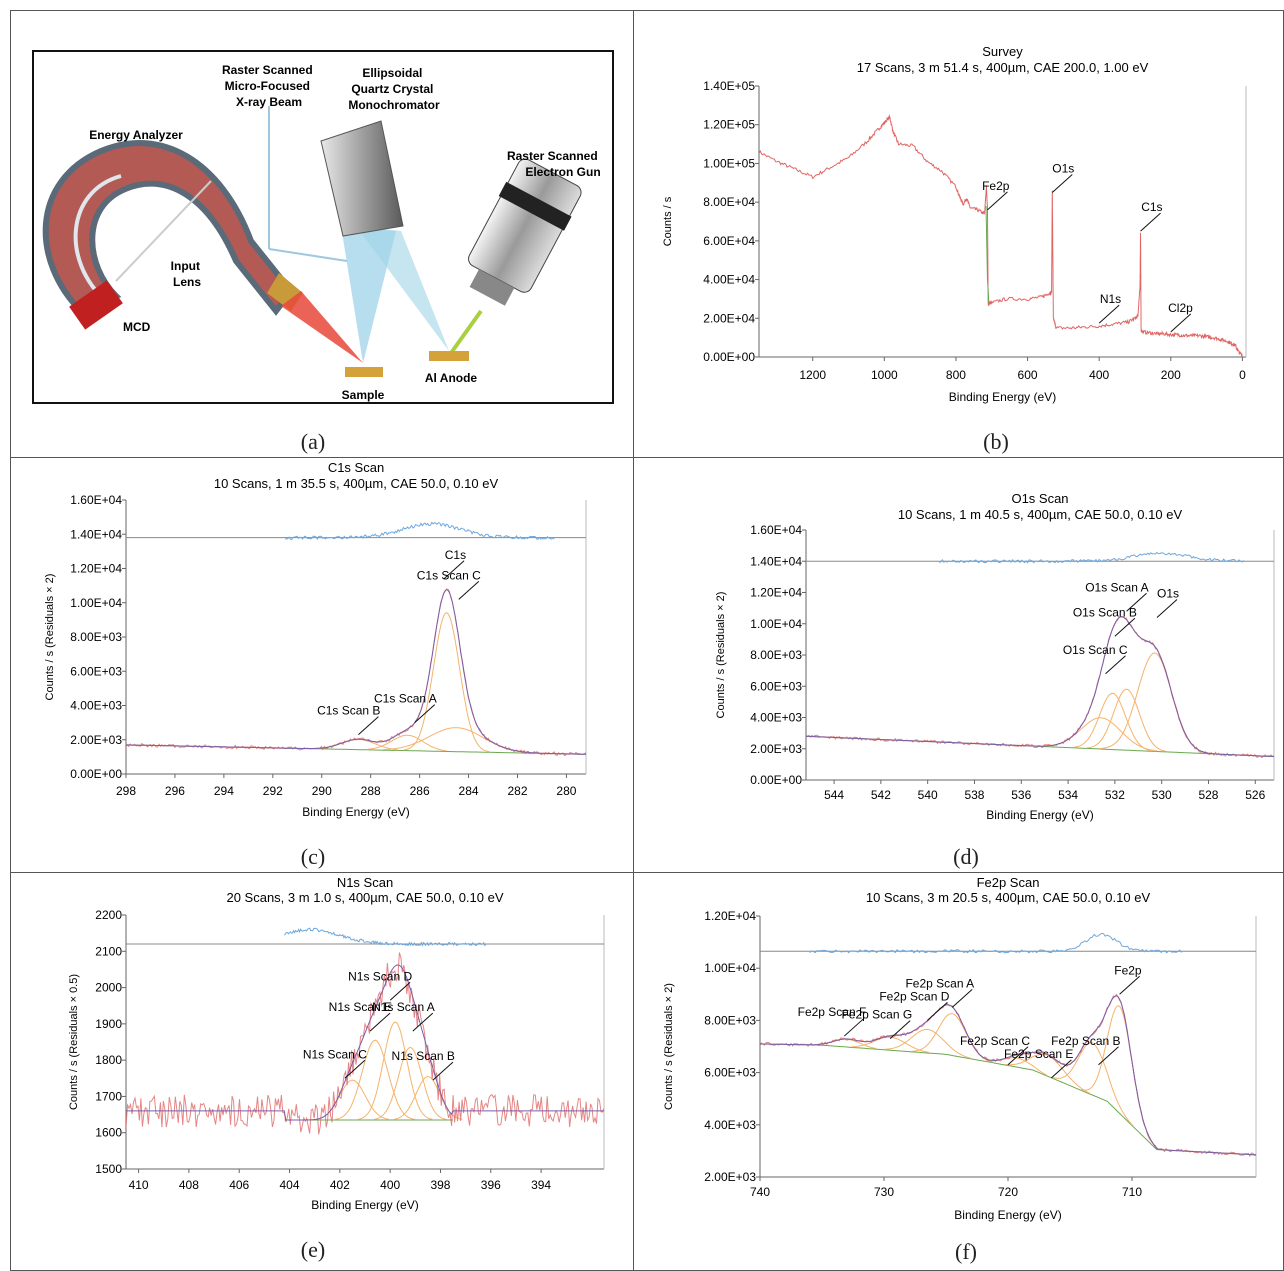 This screenshot has width=1284, height=1271. What do you see at coordinates (729, 125) in the screenshot?
I see `y-tick-label: 1.20E+05` at bounding box center [729, 125].